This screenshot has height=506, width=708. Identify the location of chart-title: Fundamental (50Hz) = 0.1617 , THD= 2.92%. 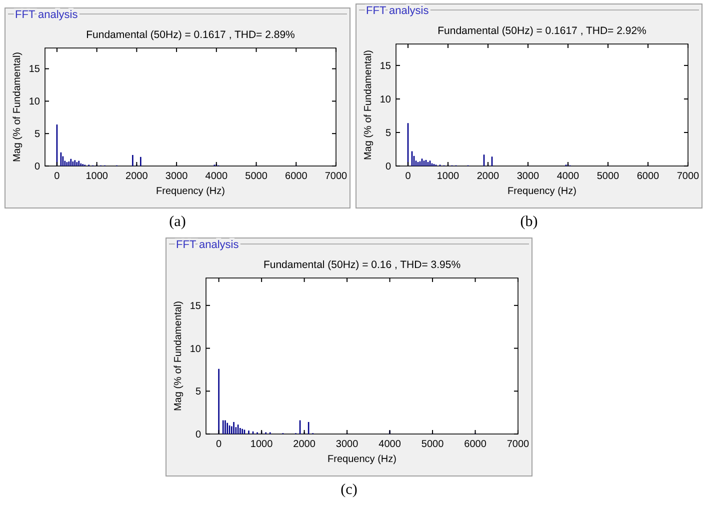
(542, 31).